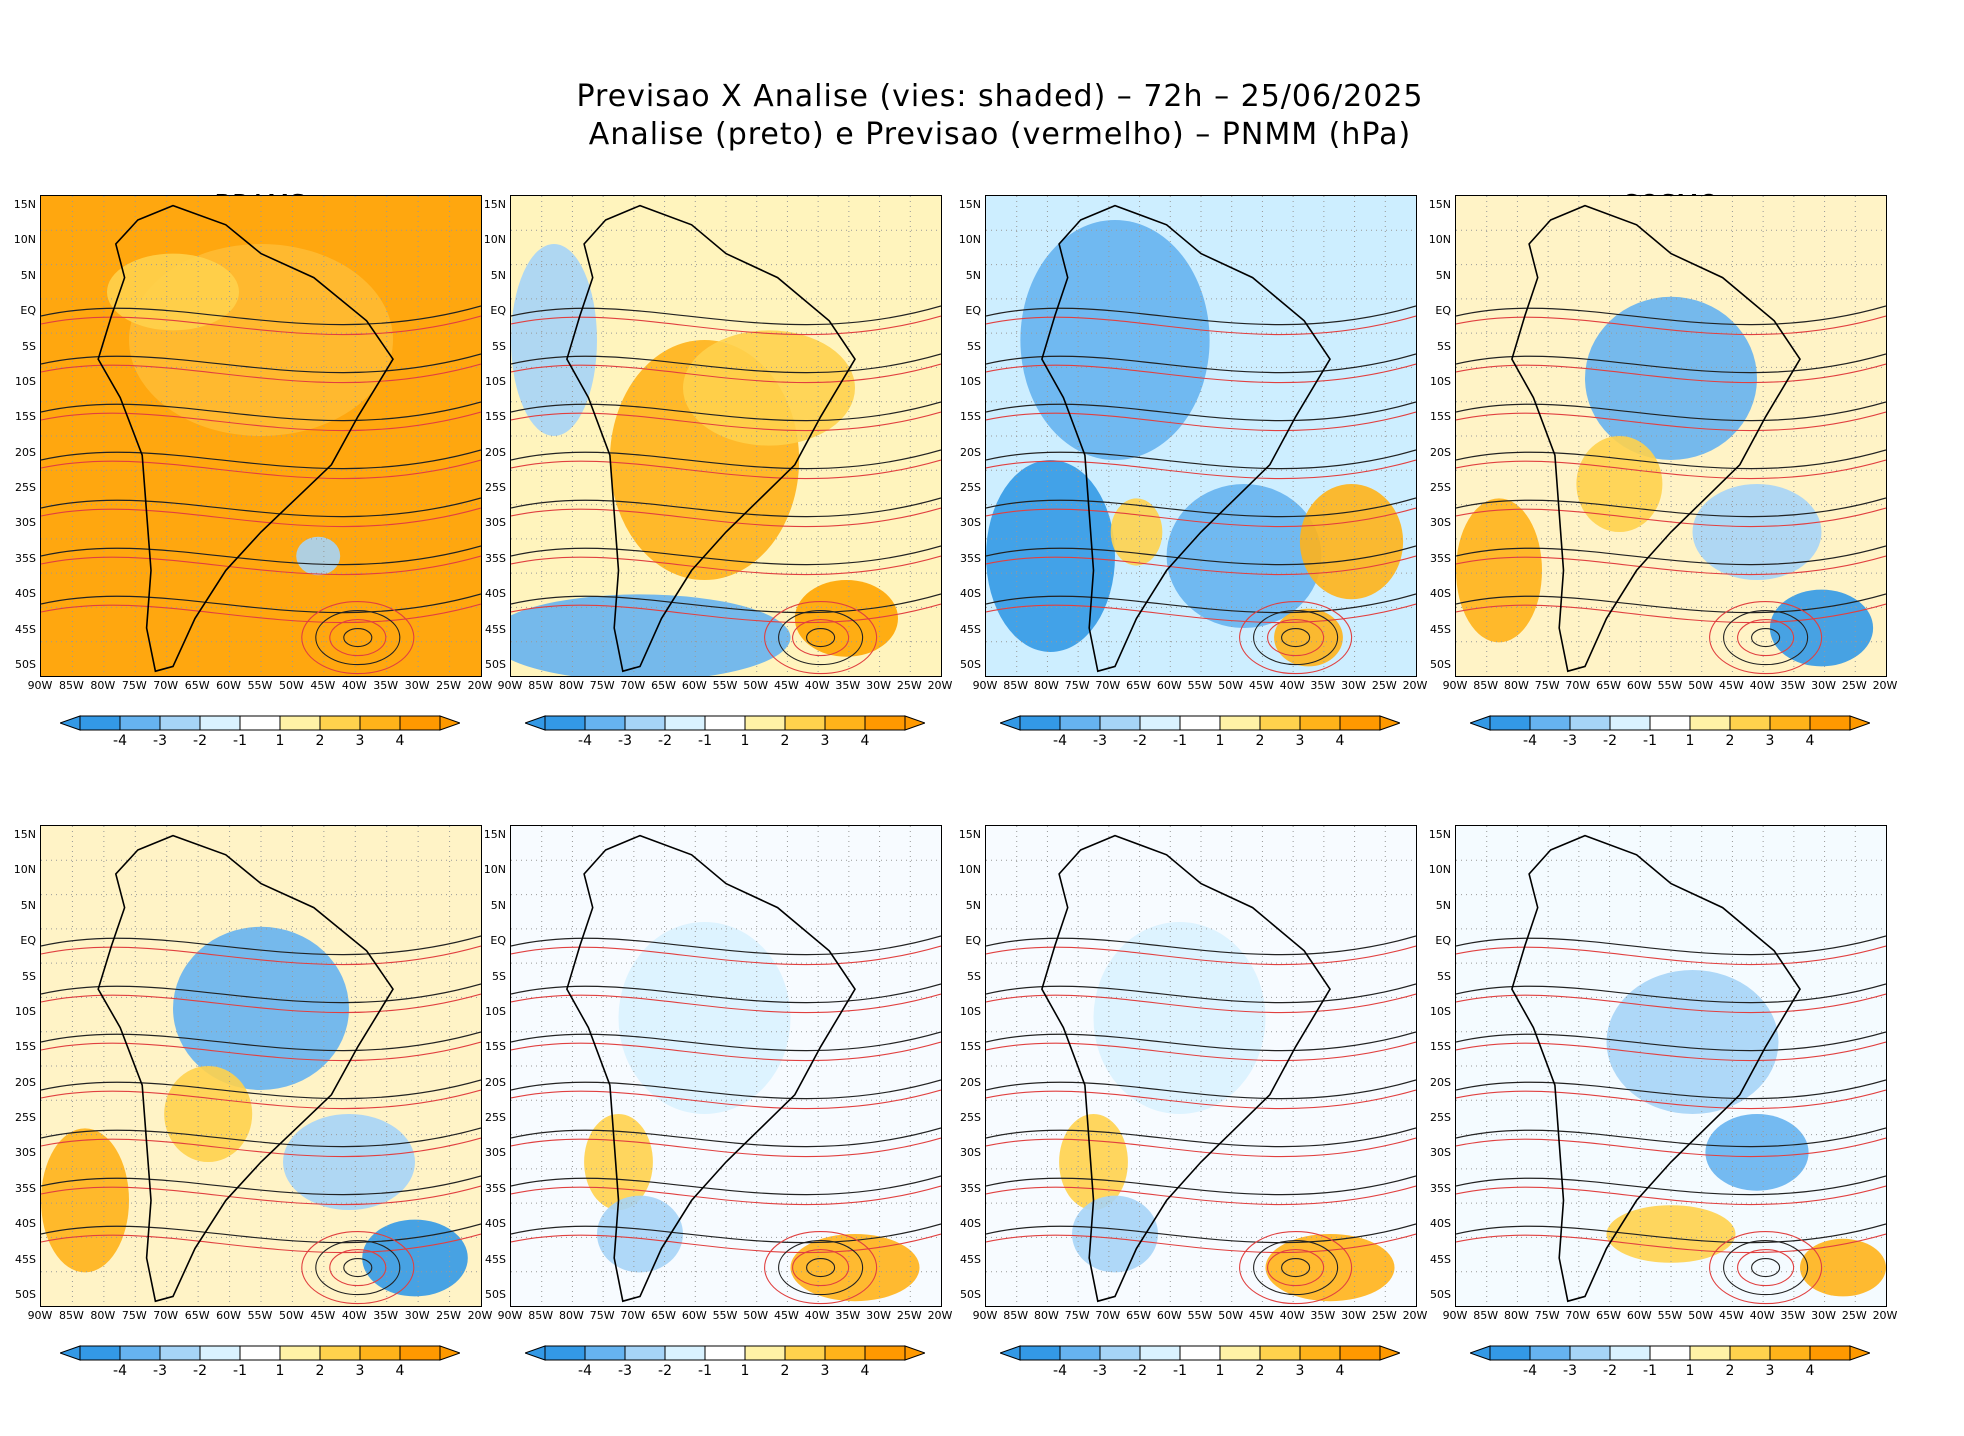  I want to click on colorbar-tick-label: -3, so click(1100, 1371).